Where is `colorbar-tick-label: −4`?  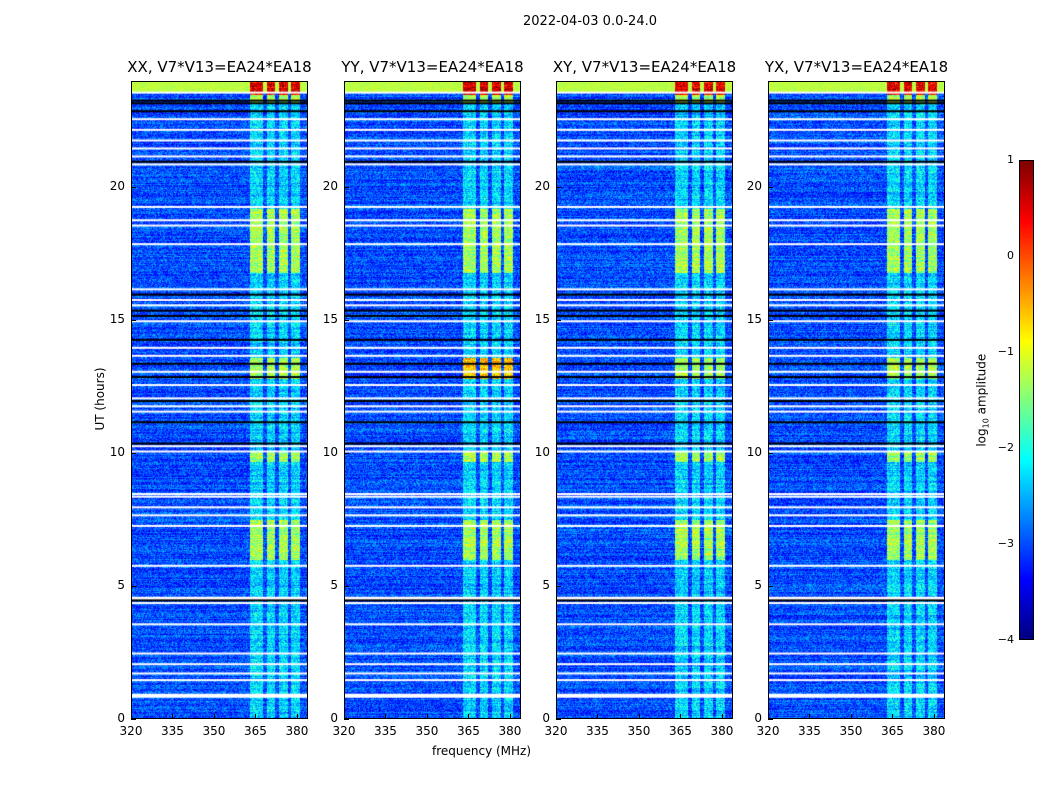 colorbar-tick-label: −4 is located at coordinates (1005, 639).